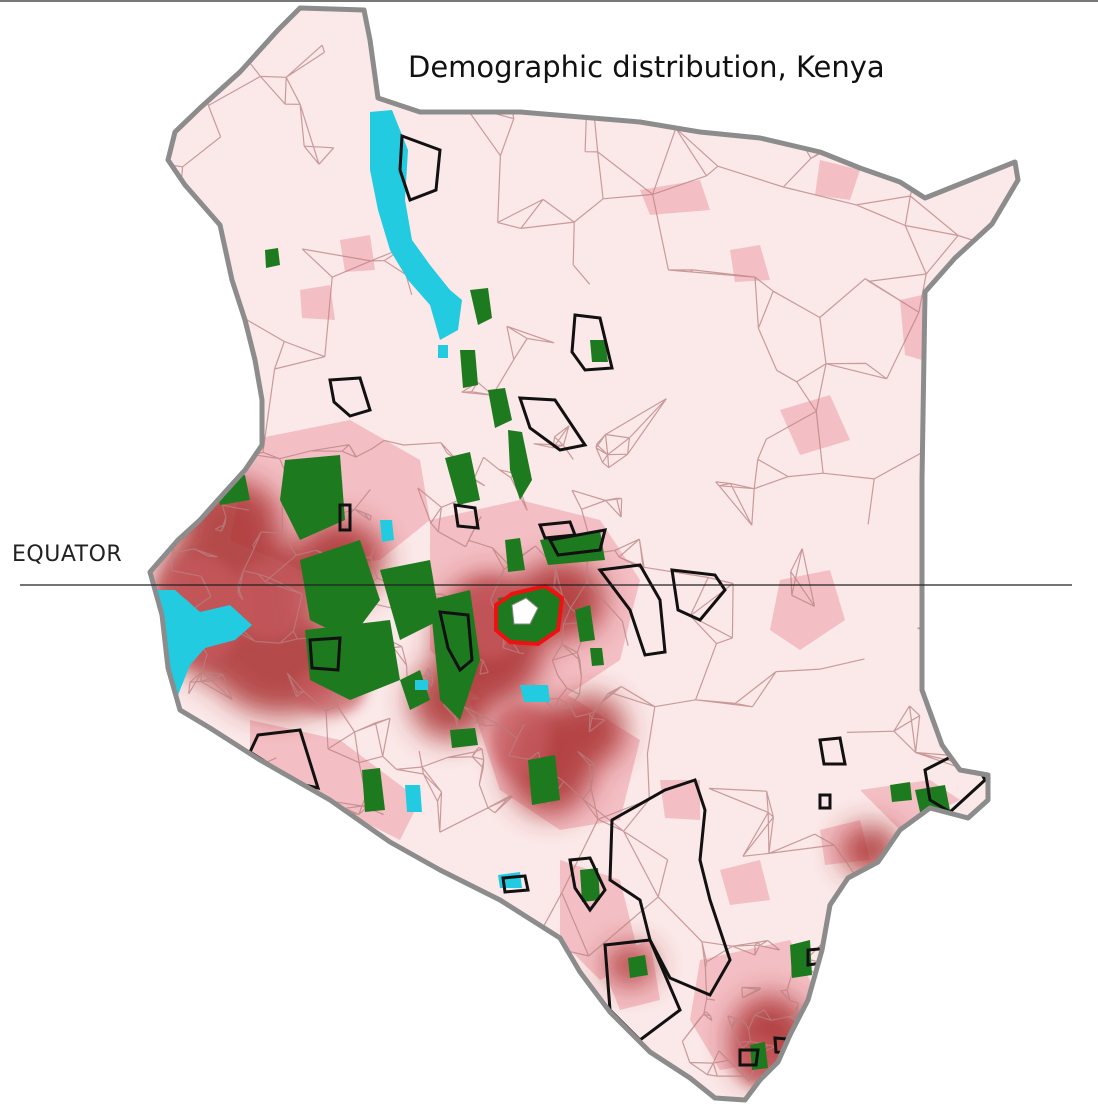 The height and width of the screenshot is (1115, 1098). I want to click on lake-victoria, so click(201, 651).